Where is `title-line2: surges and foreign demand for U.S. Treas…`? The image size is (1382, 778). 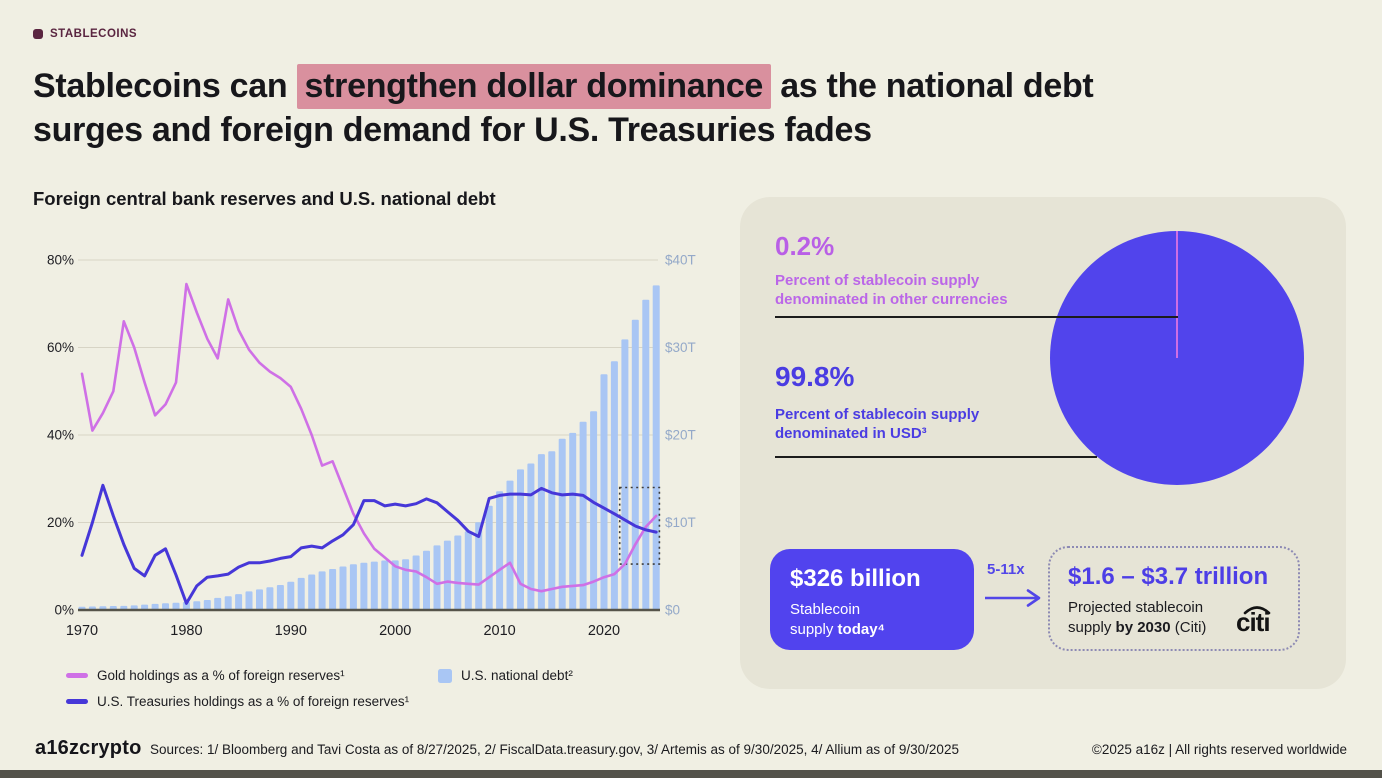
title-line2: surges and foreign demand for U.S. Treas… is located at coordinates (452, 130).